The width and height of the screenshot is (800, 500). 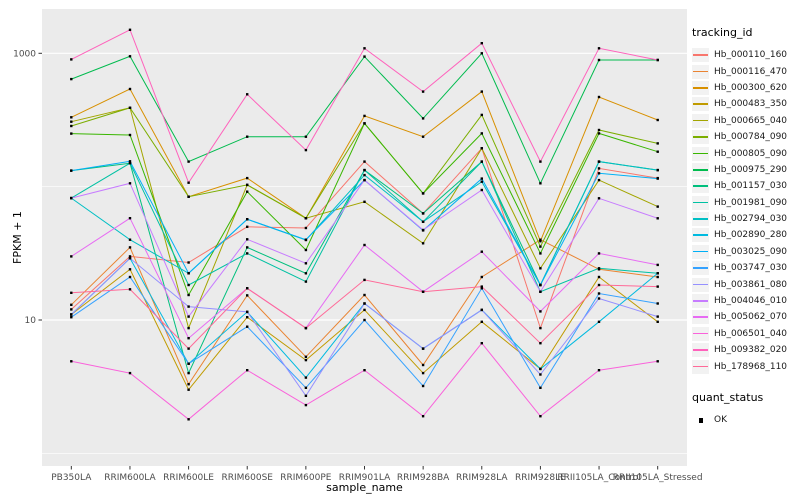 I want to click on legend-item-label: Hb_005062_070, so click(x=751, y=317).